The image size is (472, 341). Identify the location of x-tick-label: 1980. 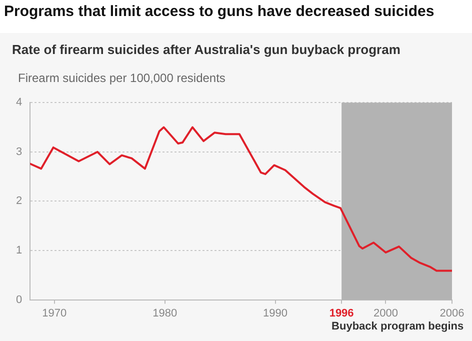
(165, 313).